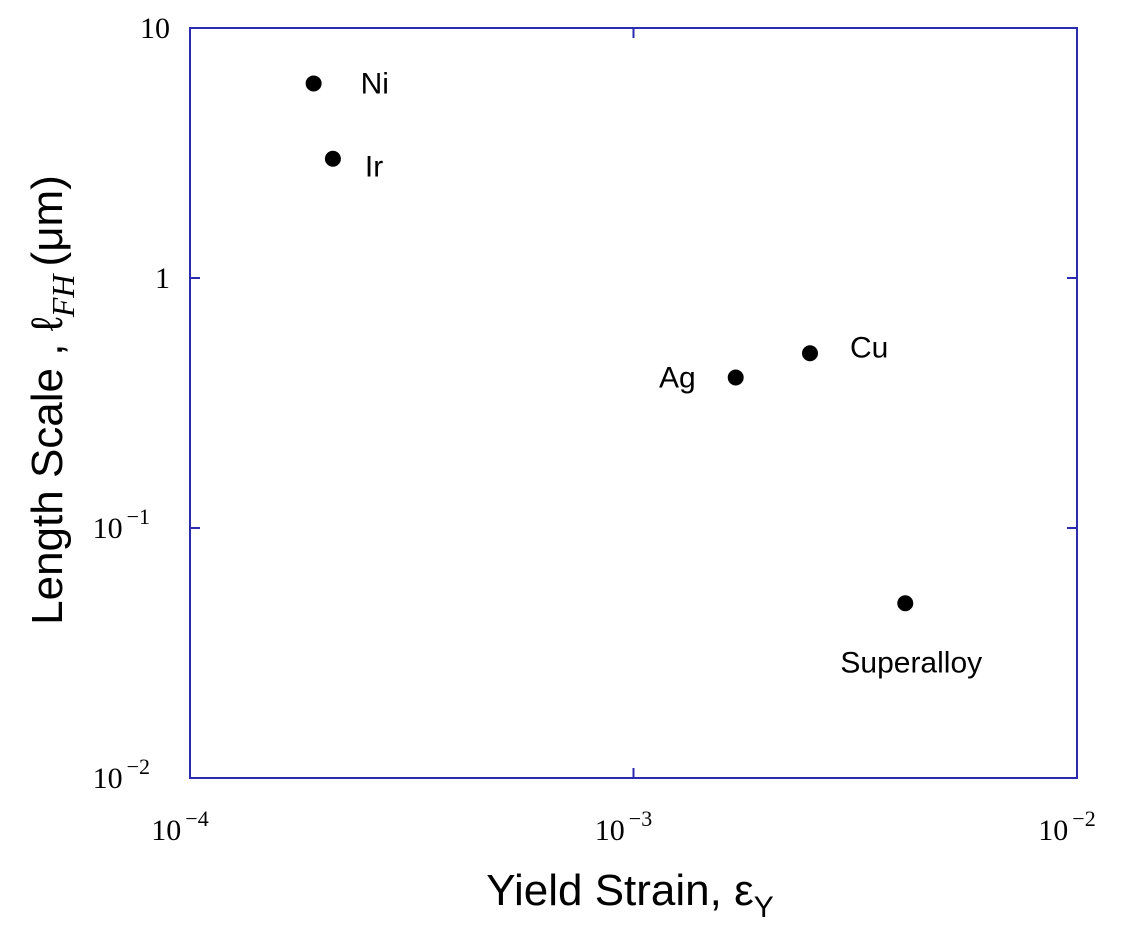  Describe the element at coordinates (869, 347) in the screenshot. I see `point-label: Cu` at that location.